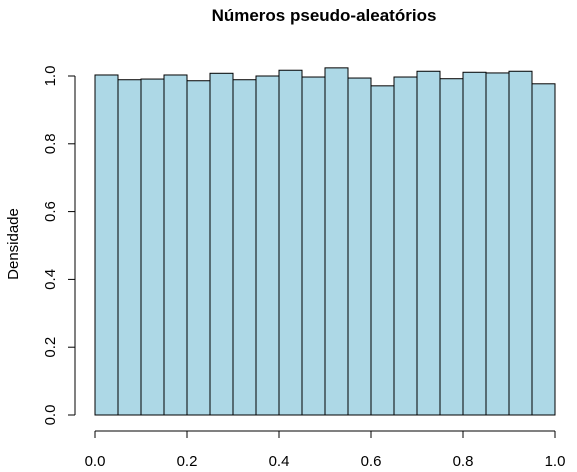  What do you see at coordinates (324, 15) in the screenshot?
I see `chart-title: Números pseudo-aleatórios` at bounding box center [324, 15].